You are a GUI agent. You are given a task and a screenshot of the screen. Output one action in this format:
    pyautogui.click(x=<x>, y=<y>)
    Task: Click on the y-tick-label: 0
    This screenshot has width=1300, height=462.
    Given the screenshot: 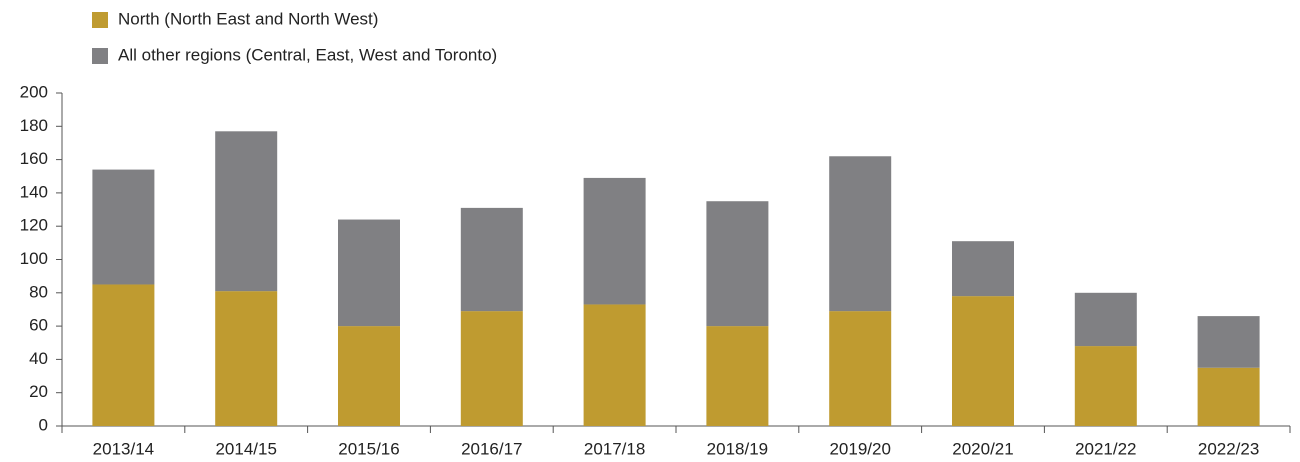 What is the action you would take?
    pyautogui.click(x=43, y=424)
    